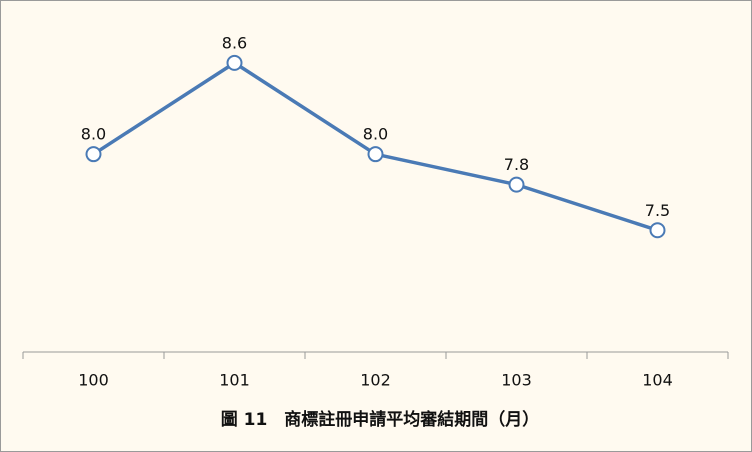 This screenshot has height=452, width=752. What do you see at coordinates (93, 380) in the screenshot?
I see `x-tick-label: 100` at bounding box center [93, 380].